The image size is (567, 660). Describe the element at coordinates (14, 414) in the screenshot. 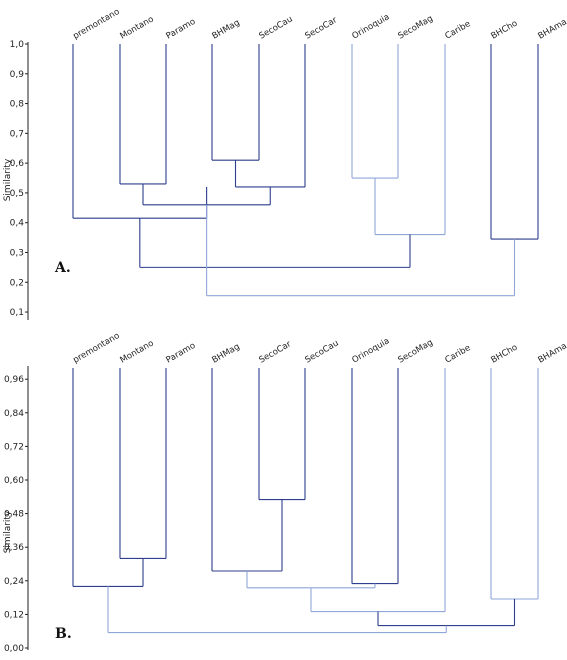

I see `y-tick-label: 0,84` at that location.